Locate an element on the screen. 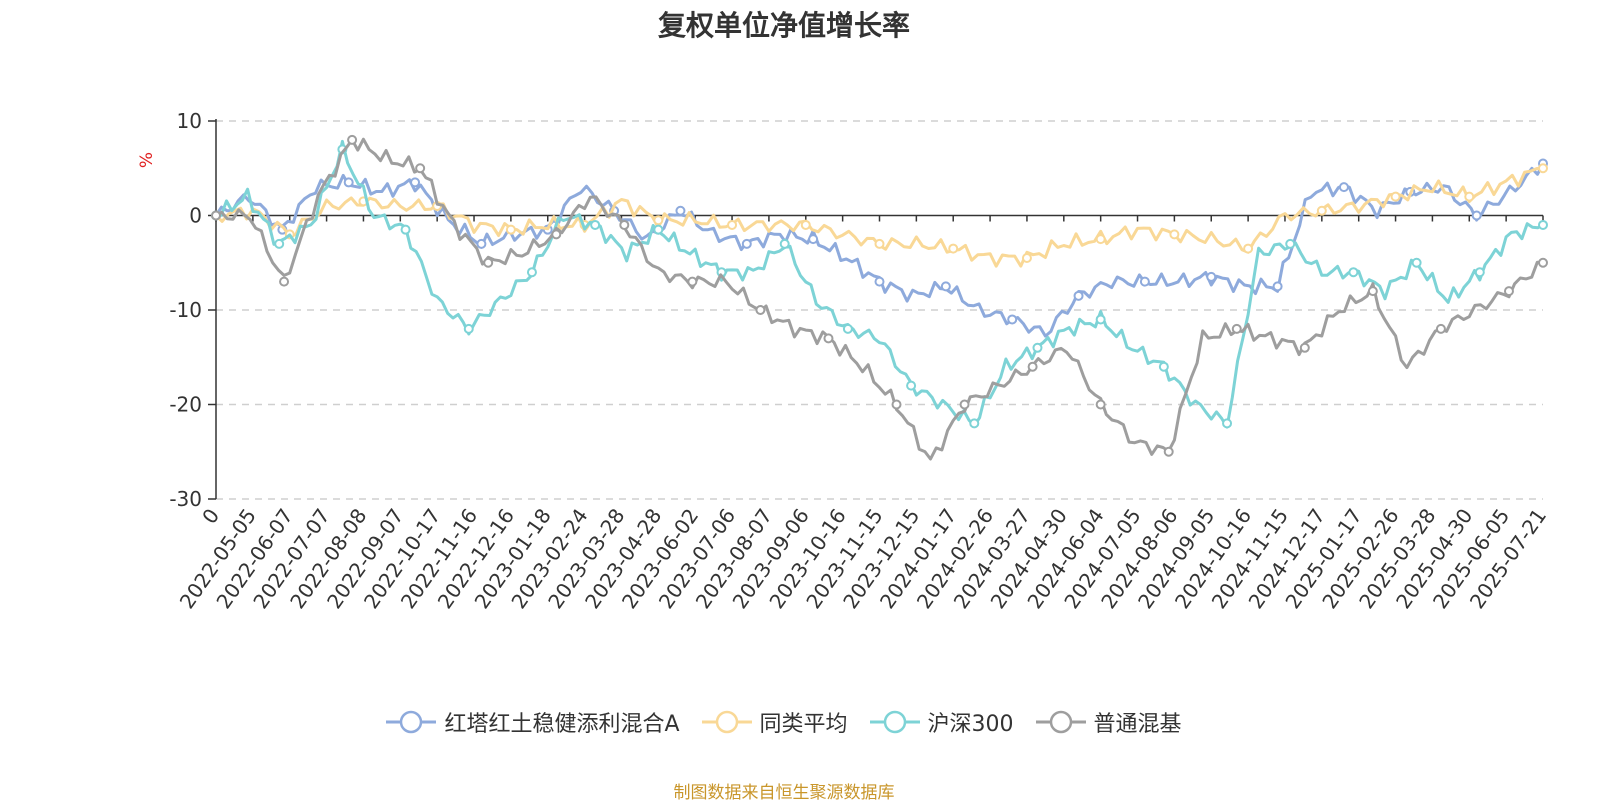 The height and width of the screenshot is (803, 1600). legend-item: 红塔红土稳健添利混合A is located at coordinates (533, 722).